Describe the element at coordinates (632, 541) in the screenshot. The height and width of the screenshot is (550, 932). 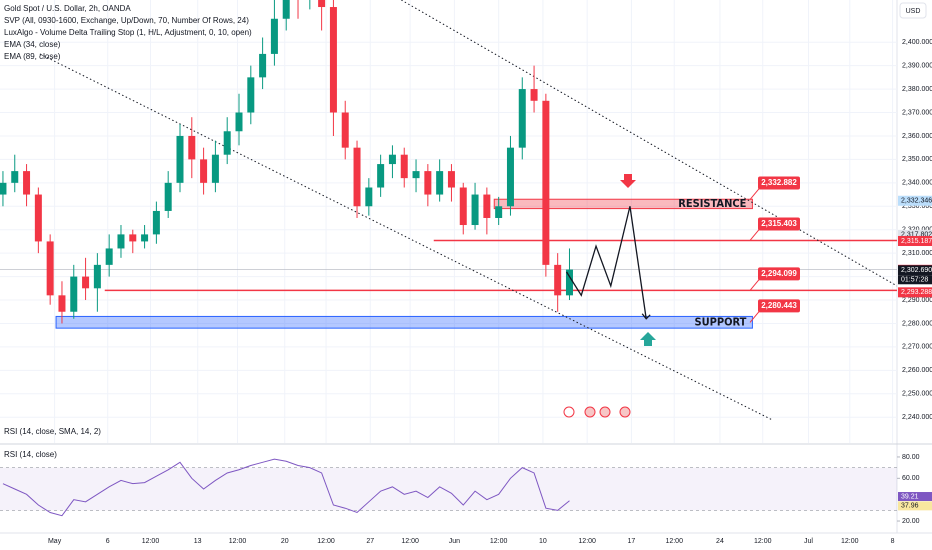
I see `x-tick-label: 17` at that location.